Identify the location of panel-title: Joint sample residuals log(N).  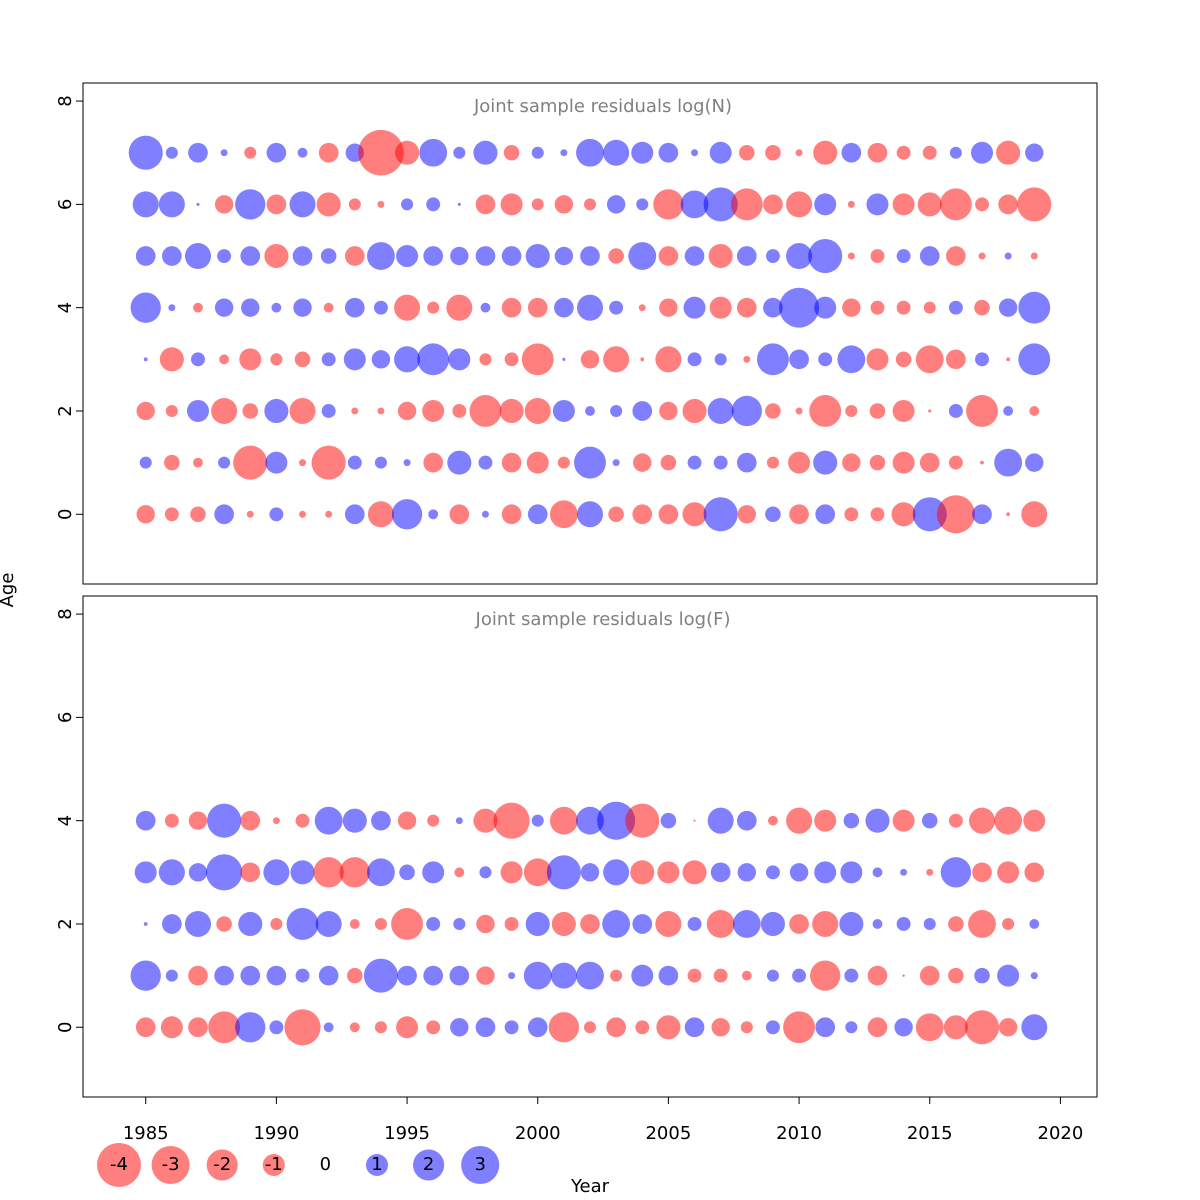
(602, 106).